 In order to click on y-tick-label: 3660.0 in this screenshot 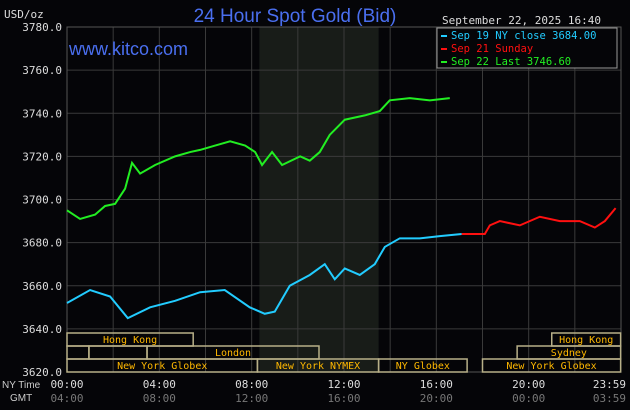, I will do `click(42, 286)`.